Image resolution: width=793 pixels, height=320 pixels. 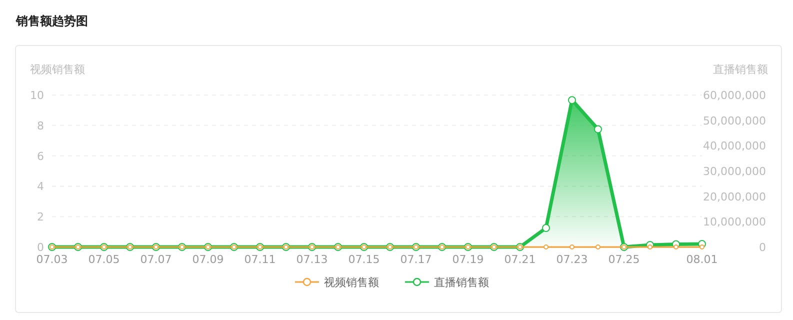 What do you see at coordinates (260, 259) in the screenshot?
I see `x-tick-label: 07.11` at bounding box center [260, 259].